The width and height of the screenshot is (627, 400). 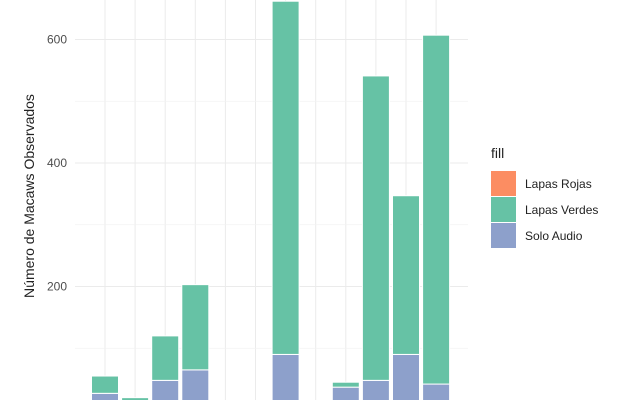 I want to click on y-axis-ticks: 200 400 600, so click(x=57, y=163).